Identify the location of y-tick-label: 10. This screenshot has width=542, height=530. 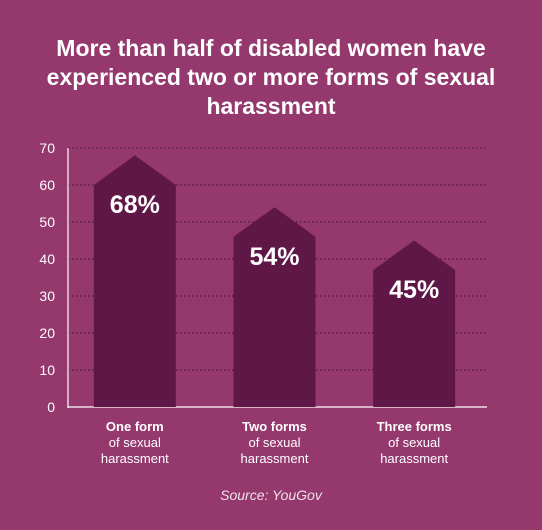
(47, 370).